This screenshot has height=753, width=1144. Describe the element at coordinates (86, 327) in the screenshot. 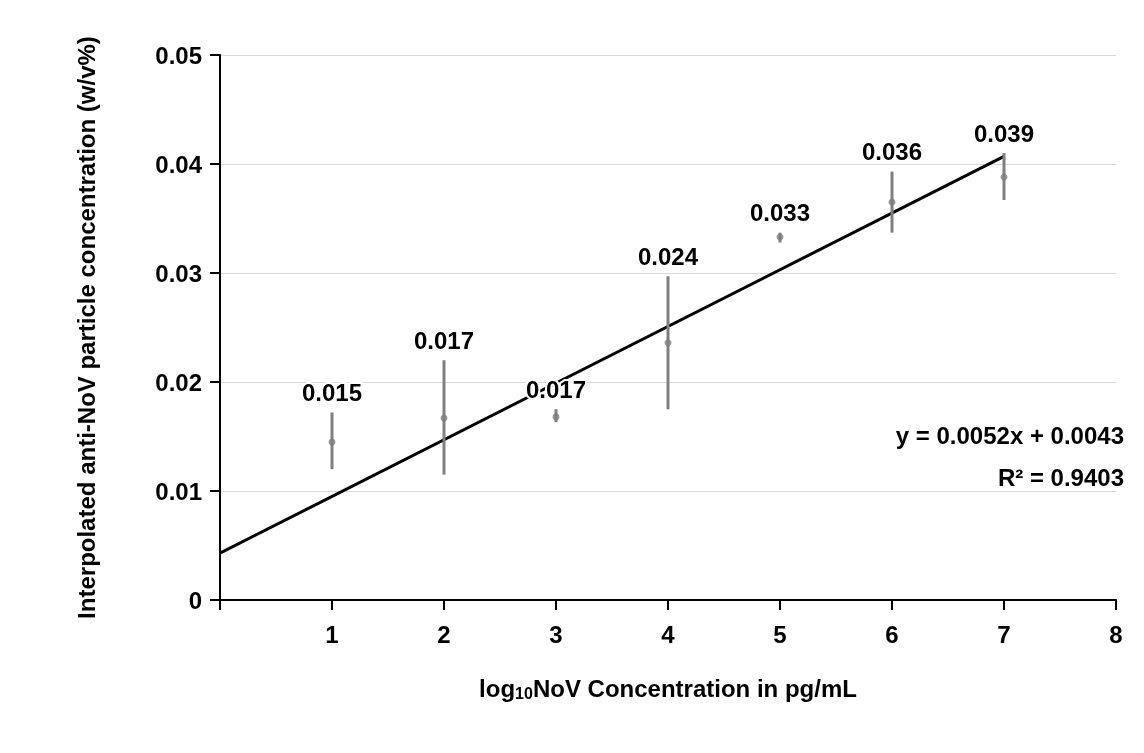

I see `y-axis-title: Interpolated anti-NoV particle concentration (w/v%)` at that location.